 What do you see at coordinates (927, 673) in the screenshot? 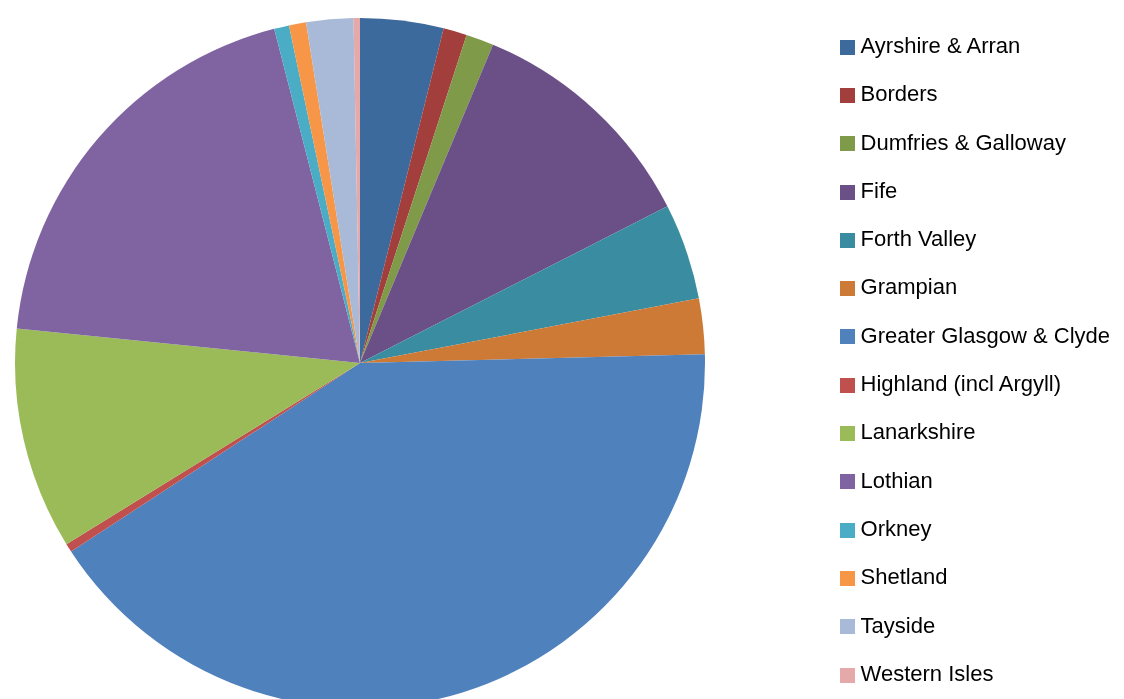
I see `legend-label: Western Isles` at bounding box center [927, 673].